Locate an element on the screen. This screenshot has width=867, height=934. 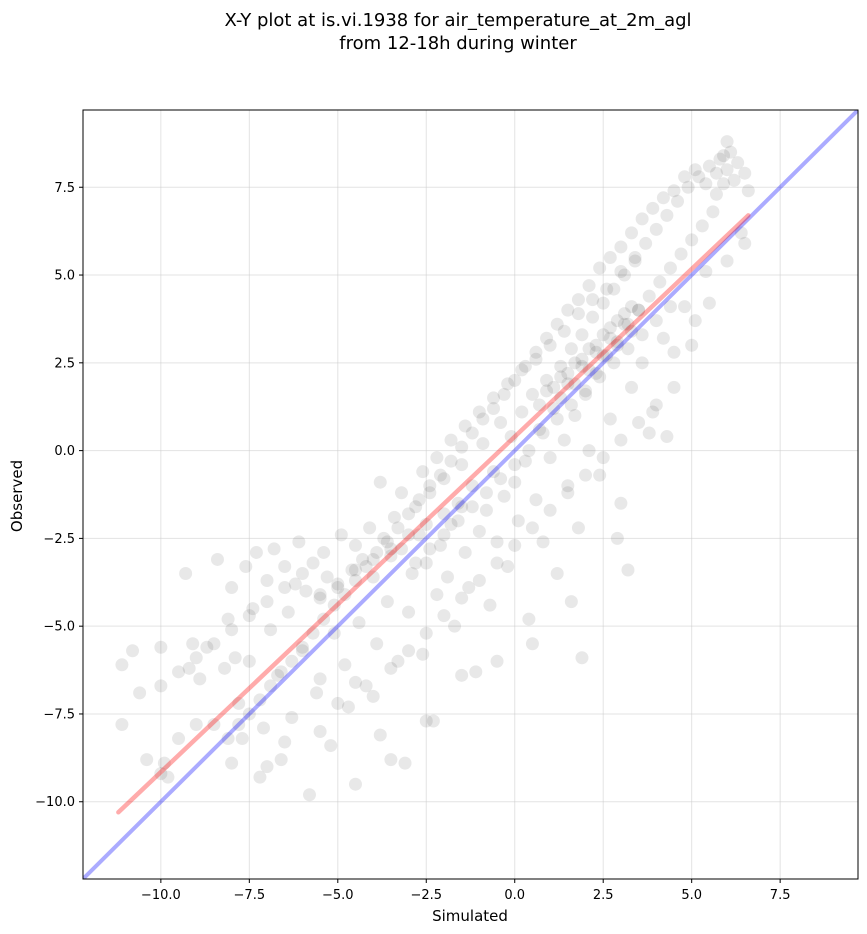
x-tick-label: −7.5 is located at coordinates (250, 895).